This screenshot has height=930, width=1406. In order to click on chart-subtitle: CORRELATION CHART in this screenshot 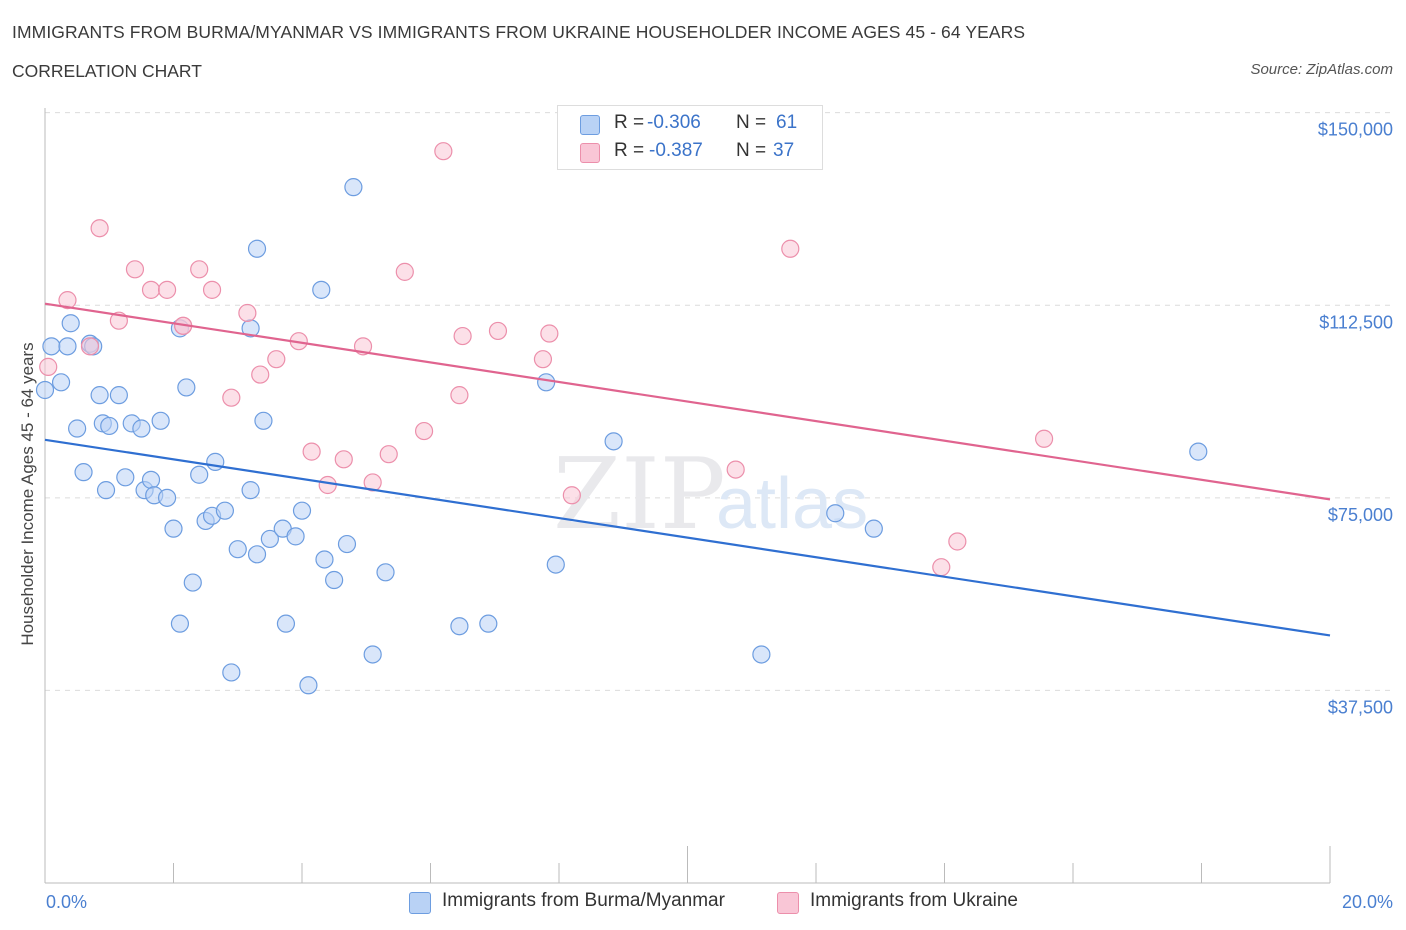, I will do `click(107, 71)`.